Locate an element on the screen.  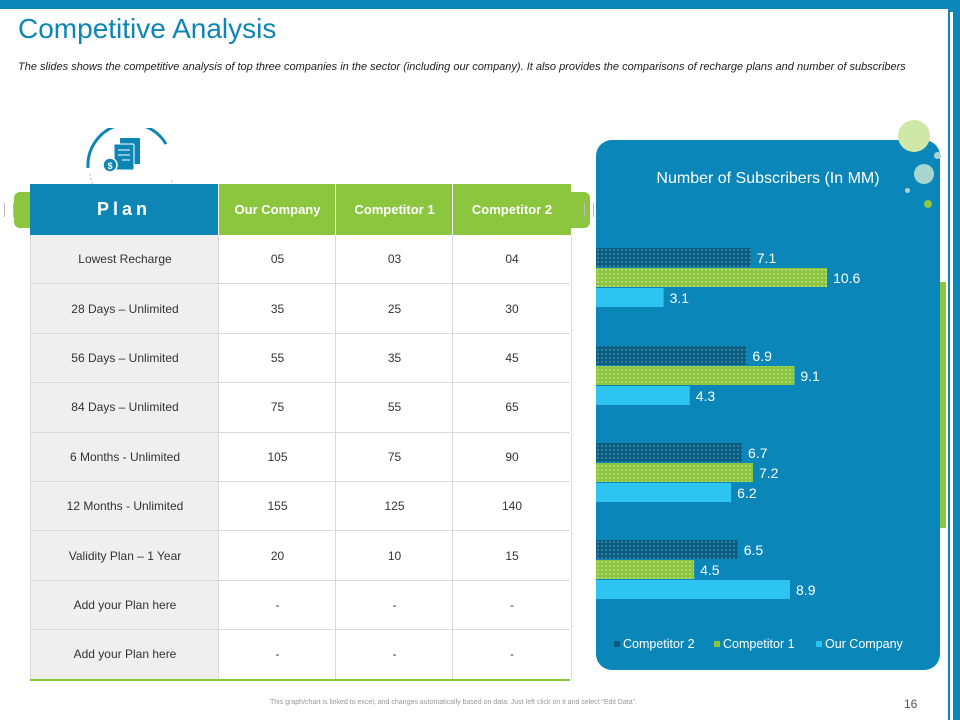
bar-value-label: 10.6 is located at coordinates (846, 278).